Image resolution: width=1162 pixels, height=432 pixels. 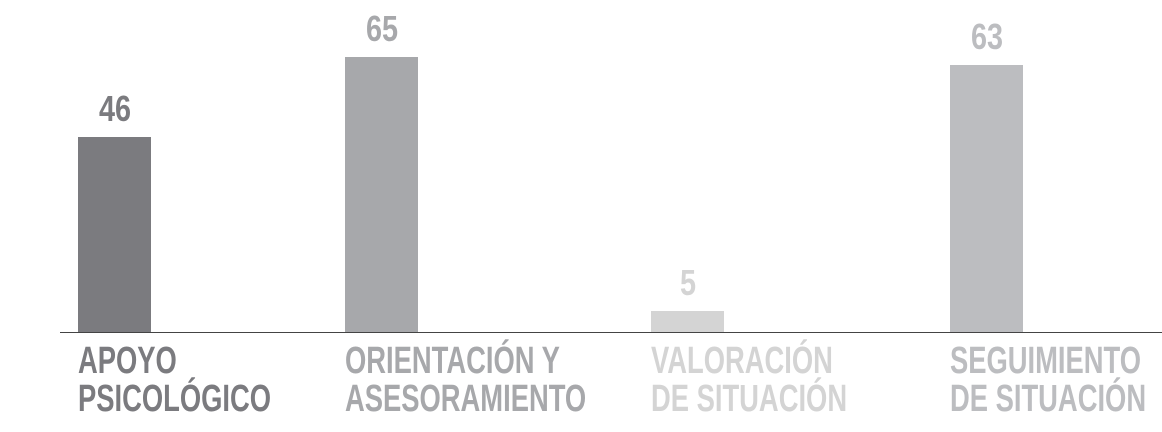 I want to click on value-label: 5, so click(x=687, y=282).